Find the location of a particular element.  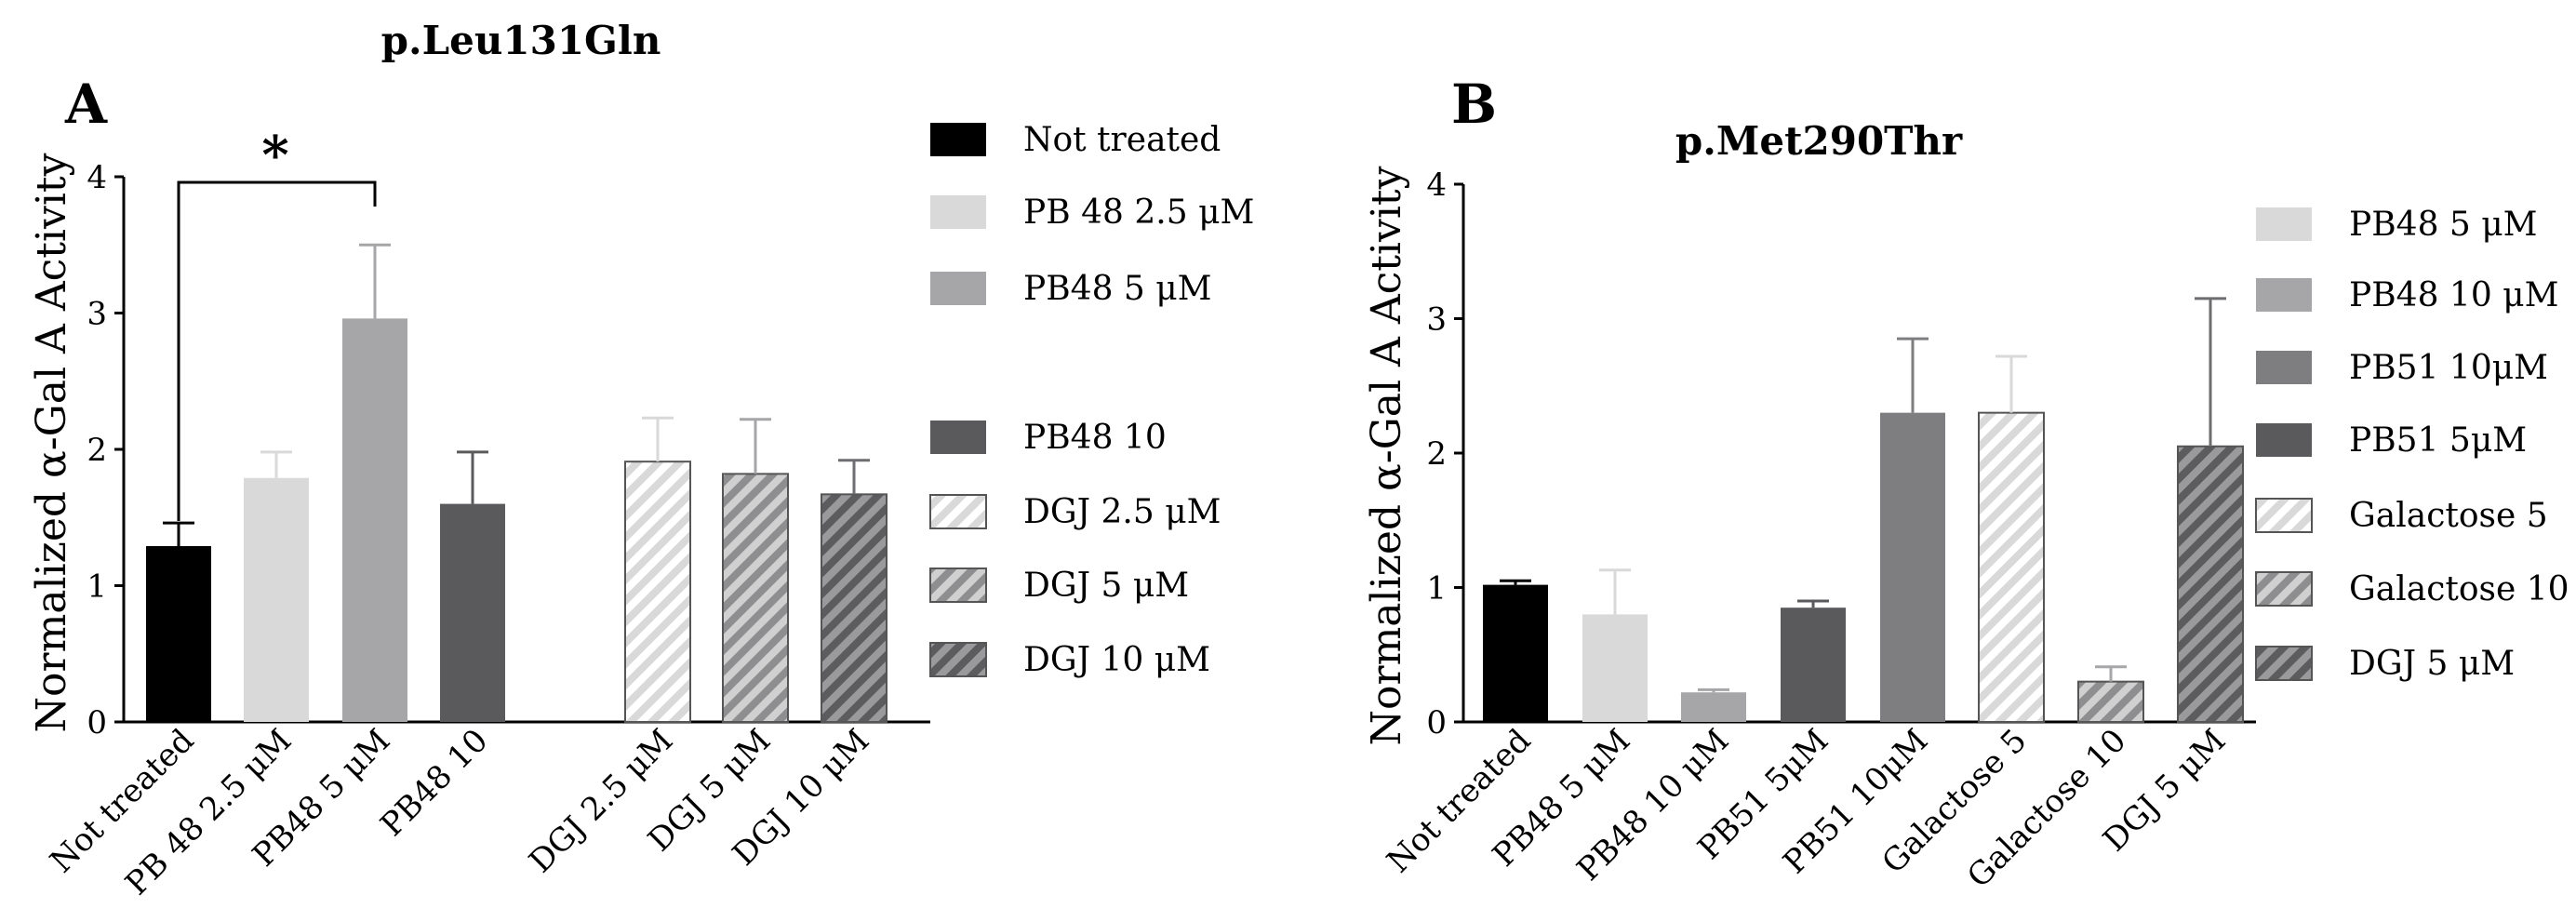

bar-pb-48-2-5-m is located at coordinates (276, 599).